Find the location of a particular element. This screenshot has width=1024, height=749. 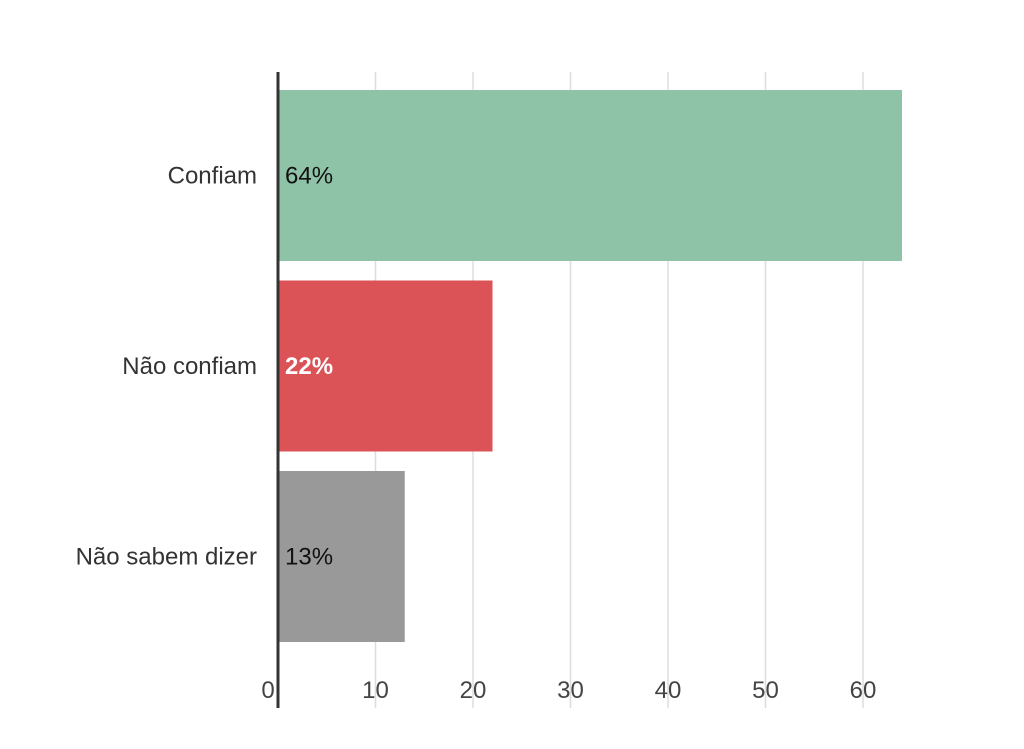

x-tick-label-10: 10 is located at coordinates (375, 690).